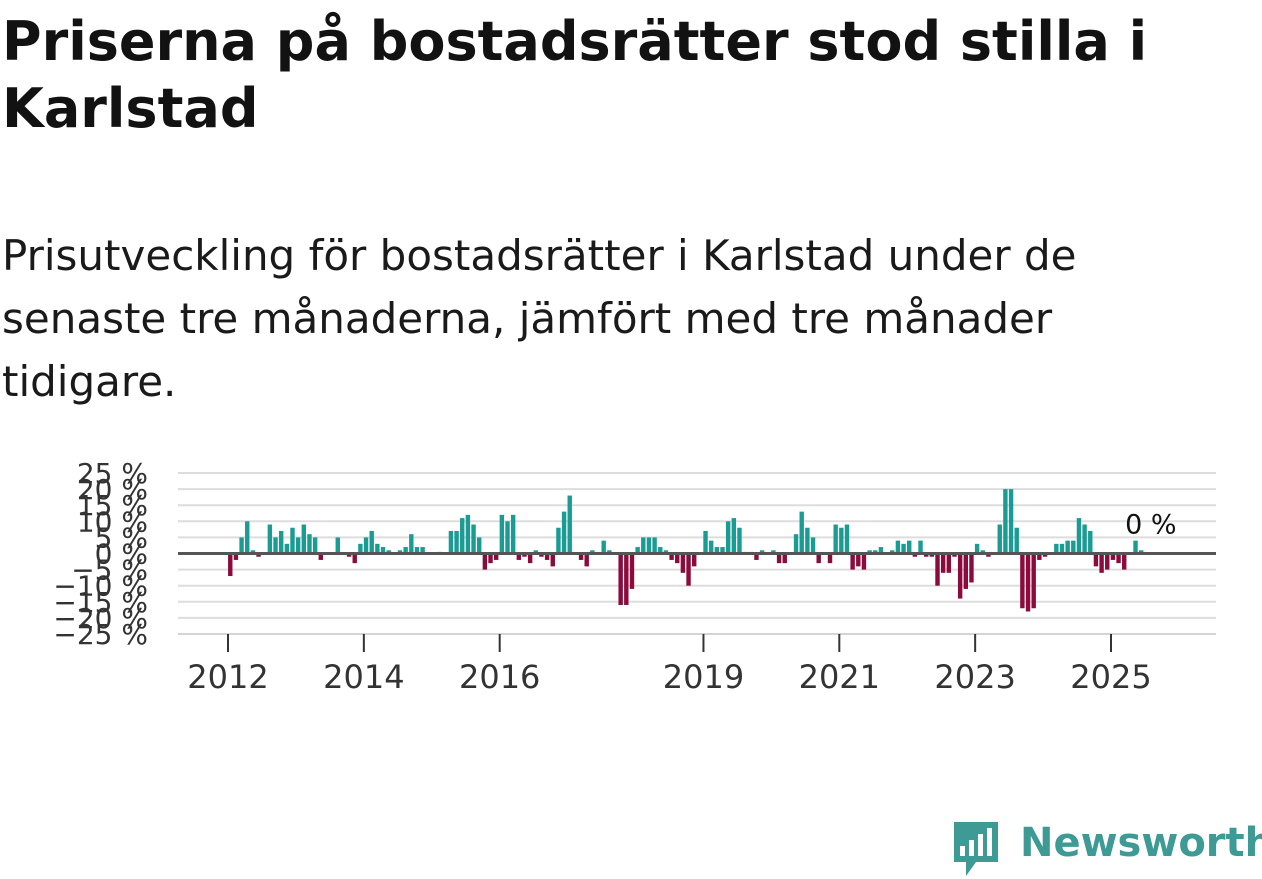 The height and width of the screenshot is (879, 1262). Describe the element at coordinates (499, 677) in the screenshot. I see `x-tick-label: 2016` at that location.